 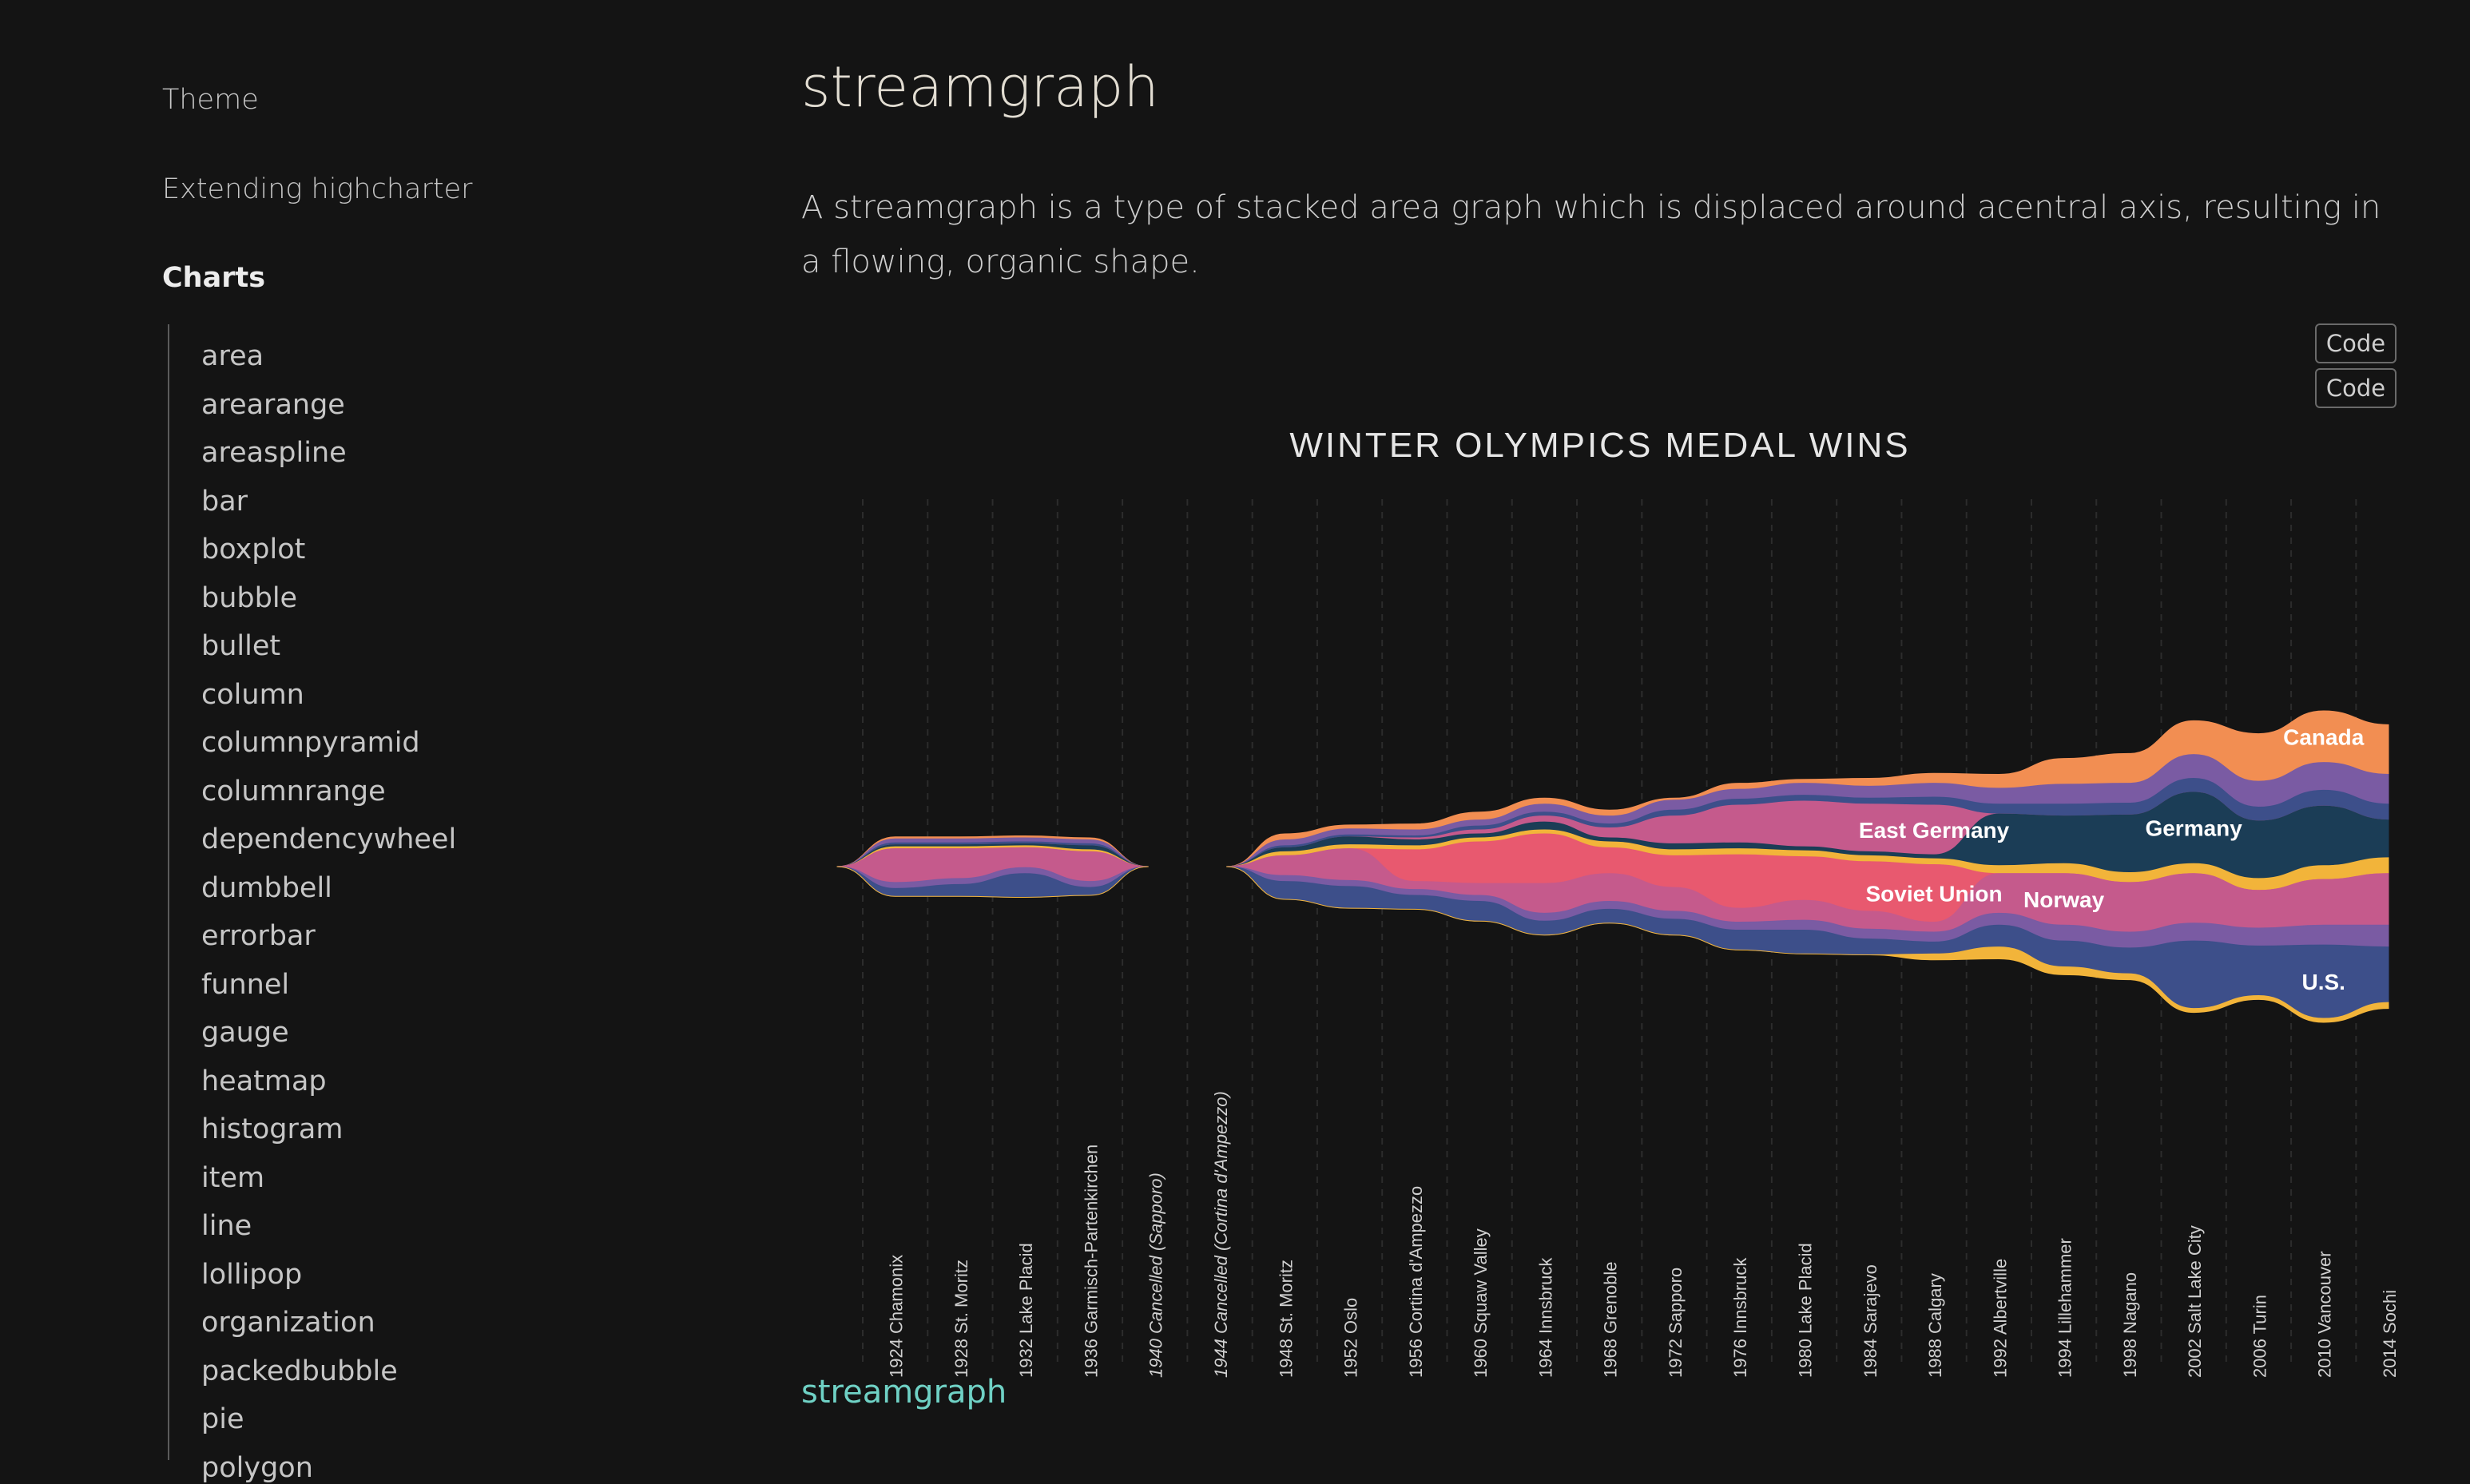 I want to click on series-label: Canada, so click(x=2324, y=736).